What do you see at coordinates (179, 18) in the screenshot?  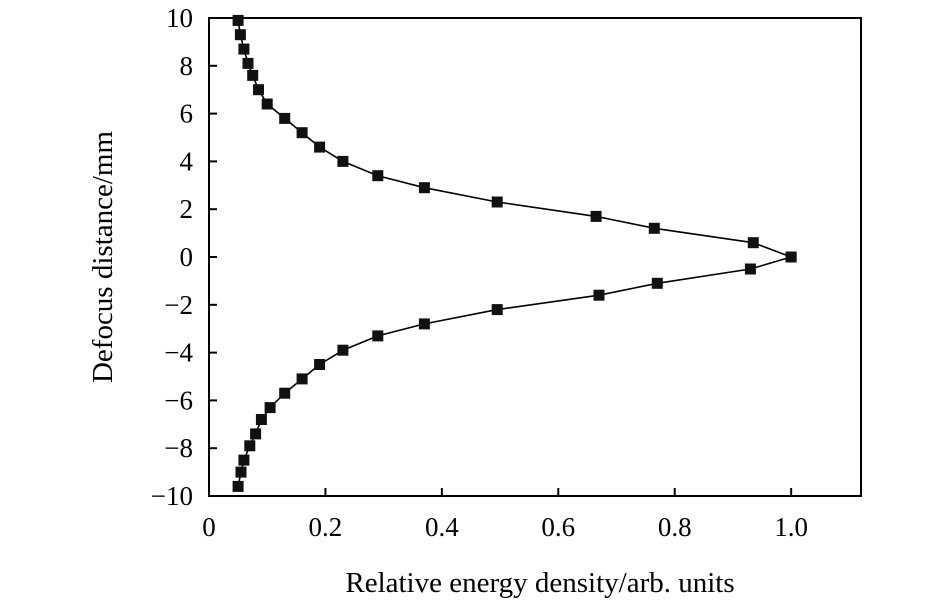 I see `y-tick-label: 10` at bounding box center [179, 18].